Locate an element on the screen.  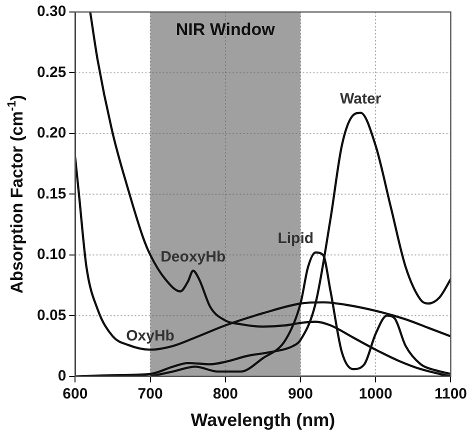
x-tick-label: 1000 is located at coordinates (375, 394).